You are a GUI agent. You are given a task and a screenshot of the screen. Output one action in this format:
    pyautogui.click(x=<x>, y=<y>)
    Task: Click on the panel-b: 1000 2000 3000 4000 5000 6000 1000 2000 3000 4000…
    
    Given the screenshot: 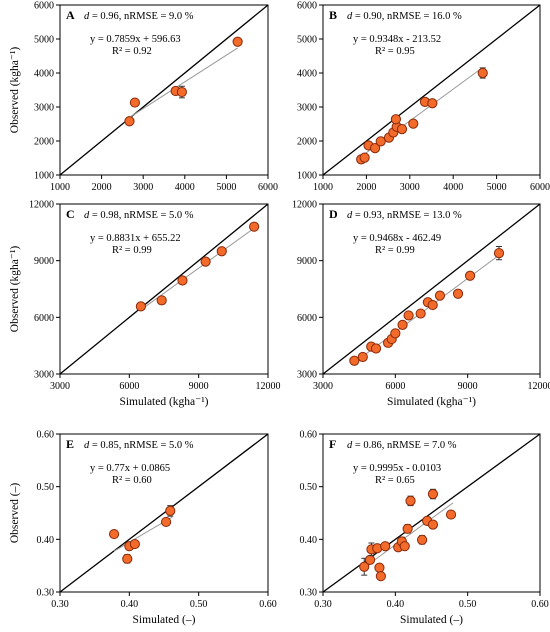 What is the action you would take?
    pyautogui.click(x=423, y=97)
    